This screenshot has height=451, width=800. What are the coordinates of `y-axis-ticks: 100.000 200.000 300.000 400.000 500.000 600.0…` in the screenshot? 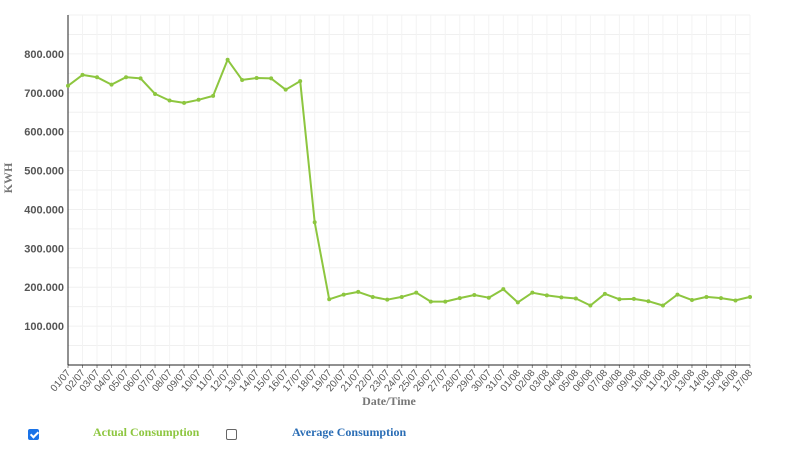 It's located at (44, 191).